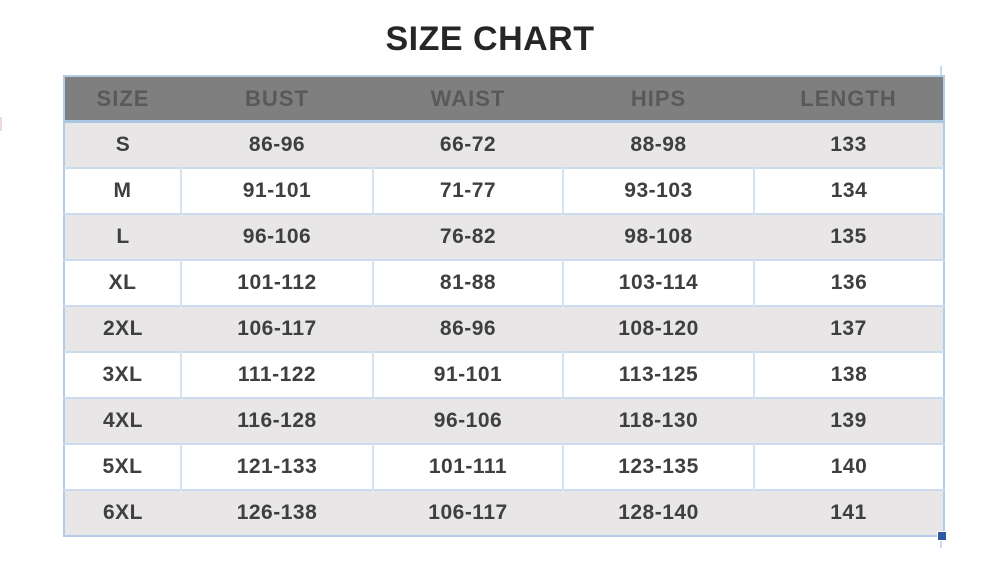 The image size is (1000, 569). I want to click on table-cell: 93-103, so click(658, 191).